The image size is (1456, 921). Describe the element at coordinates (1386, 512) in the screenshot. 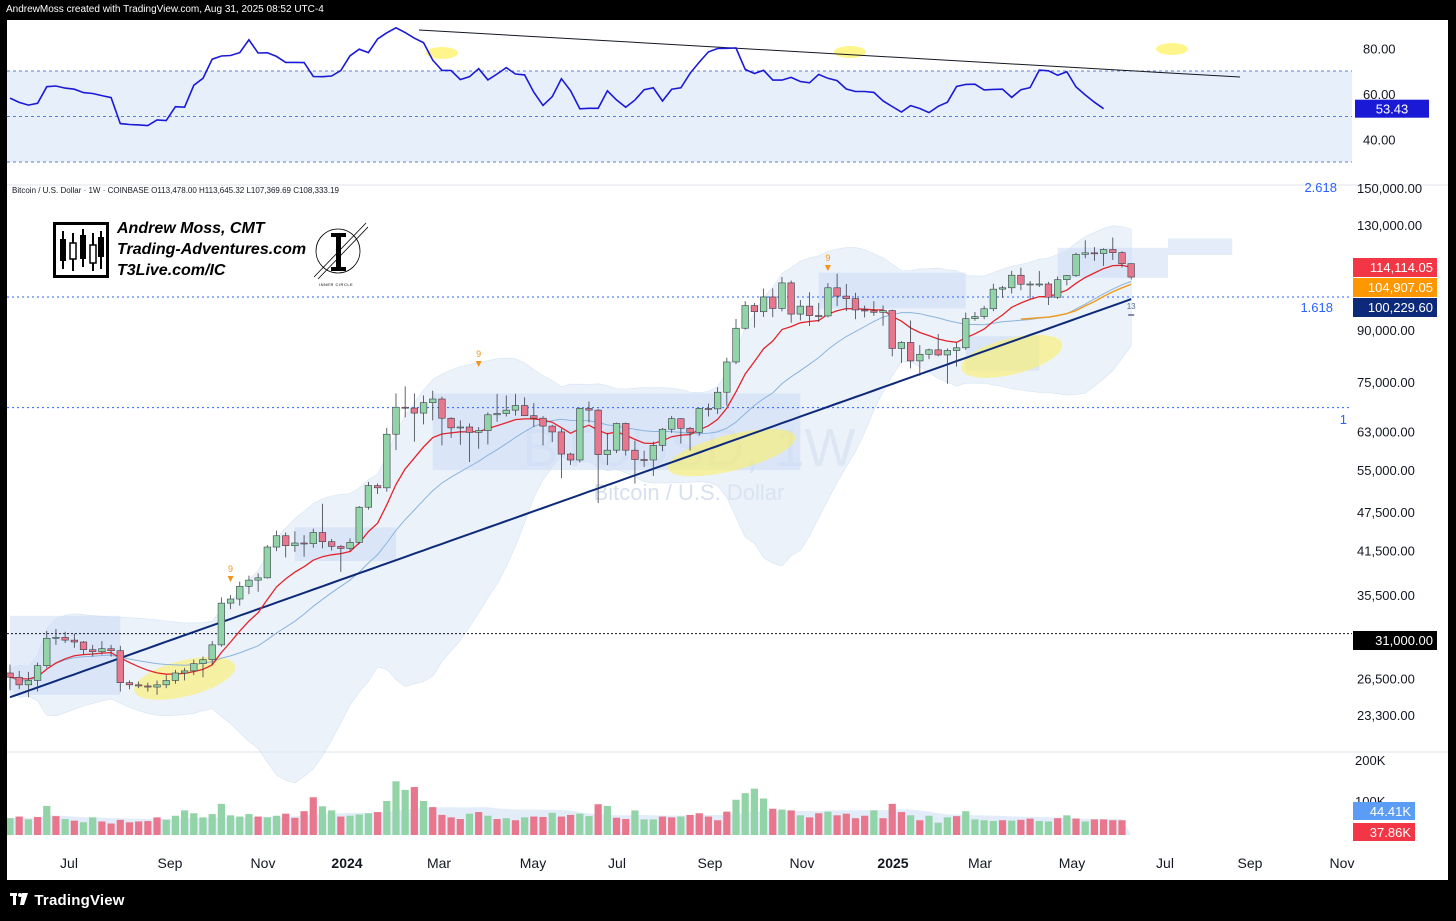

I see `price-axis-tick: 47,500.00` at that location.